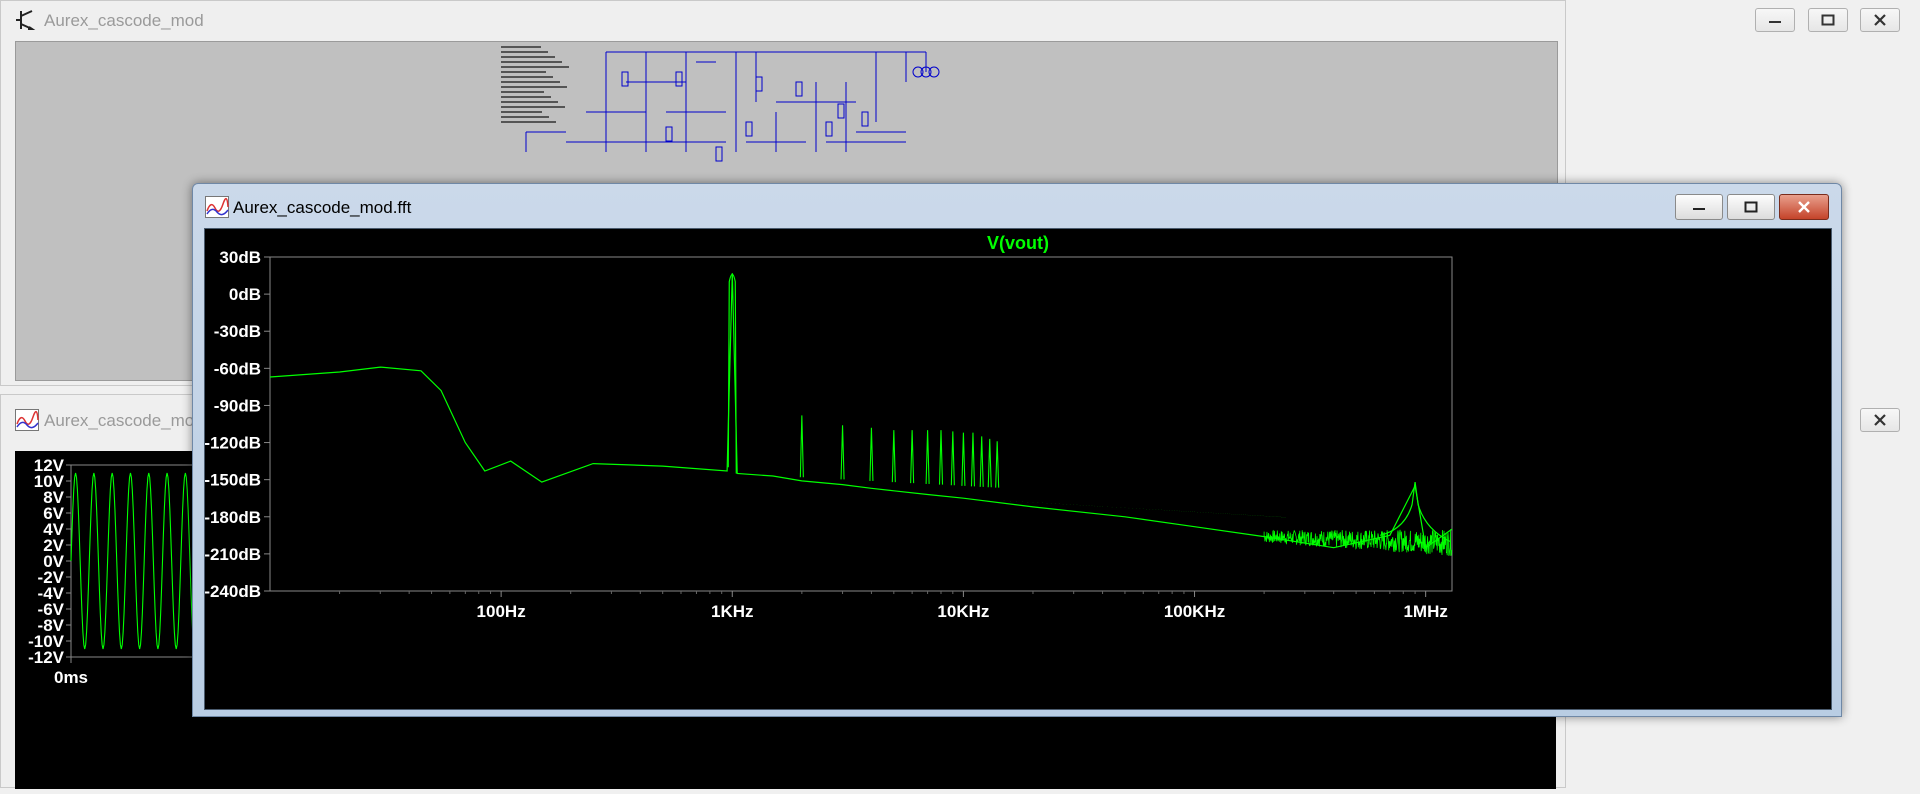  What do you see at coordinates (783, 21) in the screenshot?
I see `schematic-titlebar: Aurex_cascode_mod` at bounding box center [783, 21].